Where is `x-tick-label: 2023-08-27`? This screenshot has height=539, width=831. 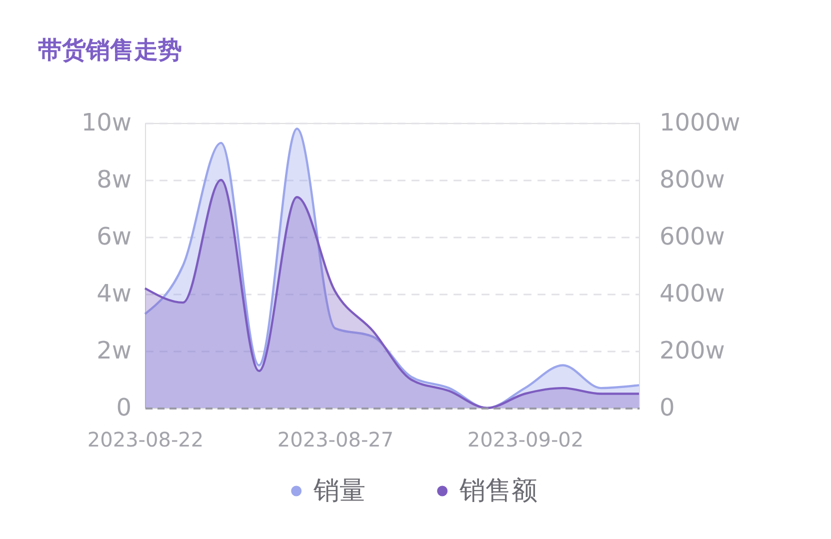
x-tick-label: 2023-08-27 is located at coordinates (335, 440).